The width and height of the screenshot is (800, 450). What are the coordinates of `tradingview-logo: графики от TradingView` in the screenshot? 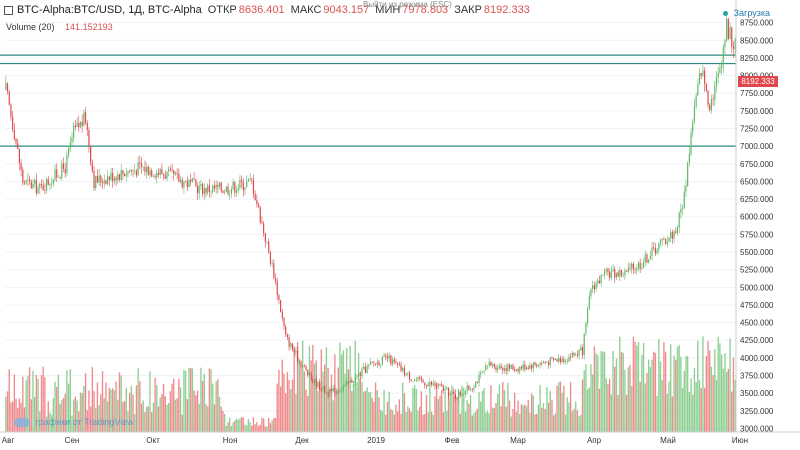 It's located at (74, 422).